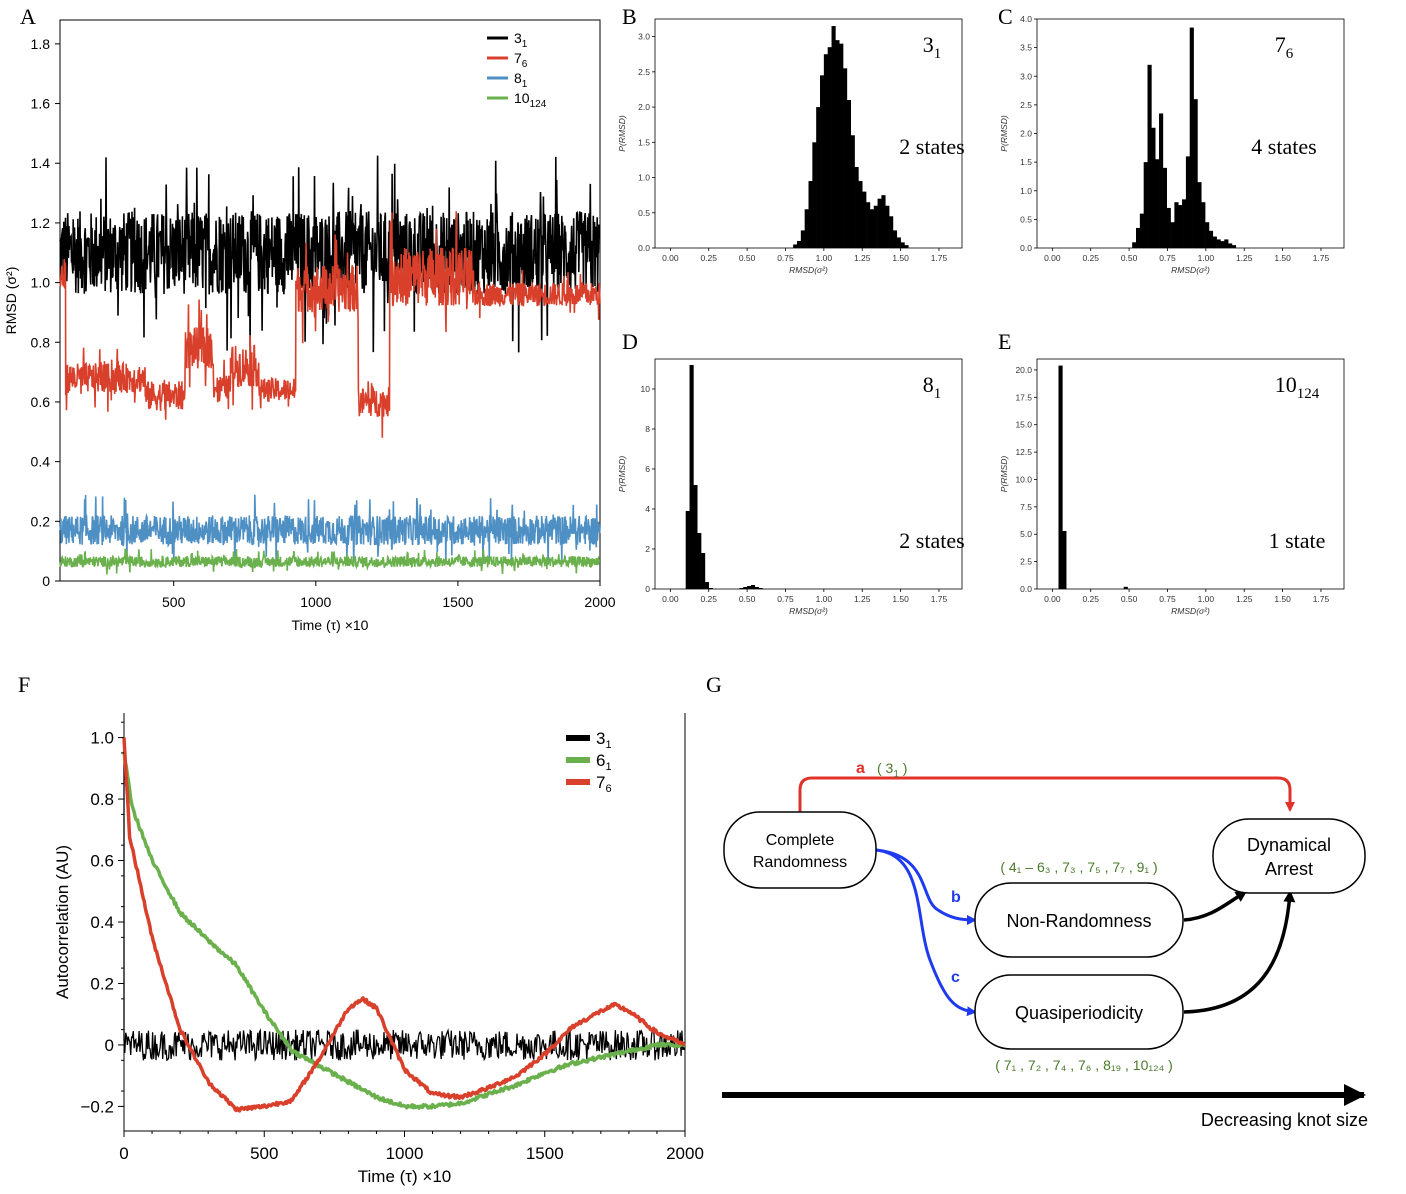  What do you see at coordinates (521, 80) in the screenshot?
I see `legend-label-8-1: 81` at bounding box center [521, 80].